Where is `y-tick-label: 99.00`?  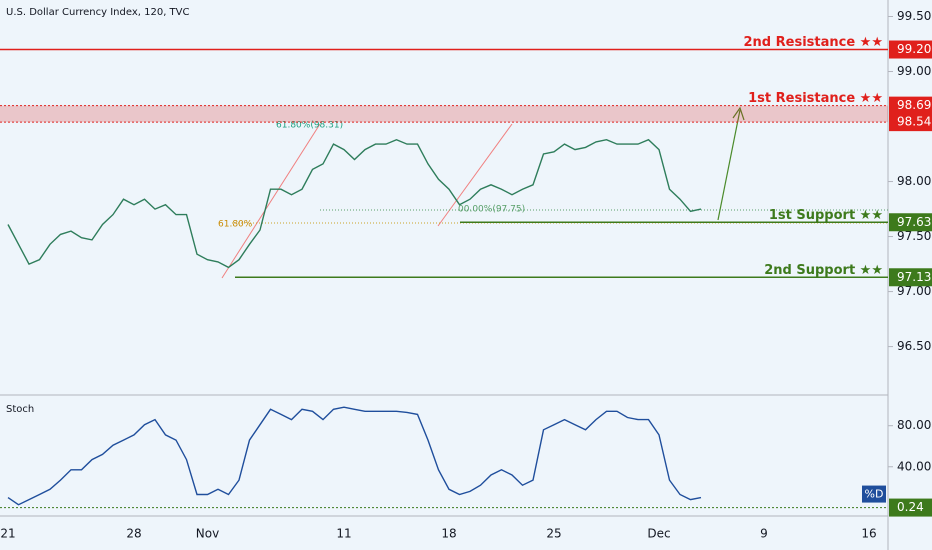
y-tick-label: 99.00 is located at coordinates (914, 71).